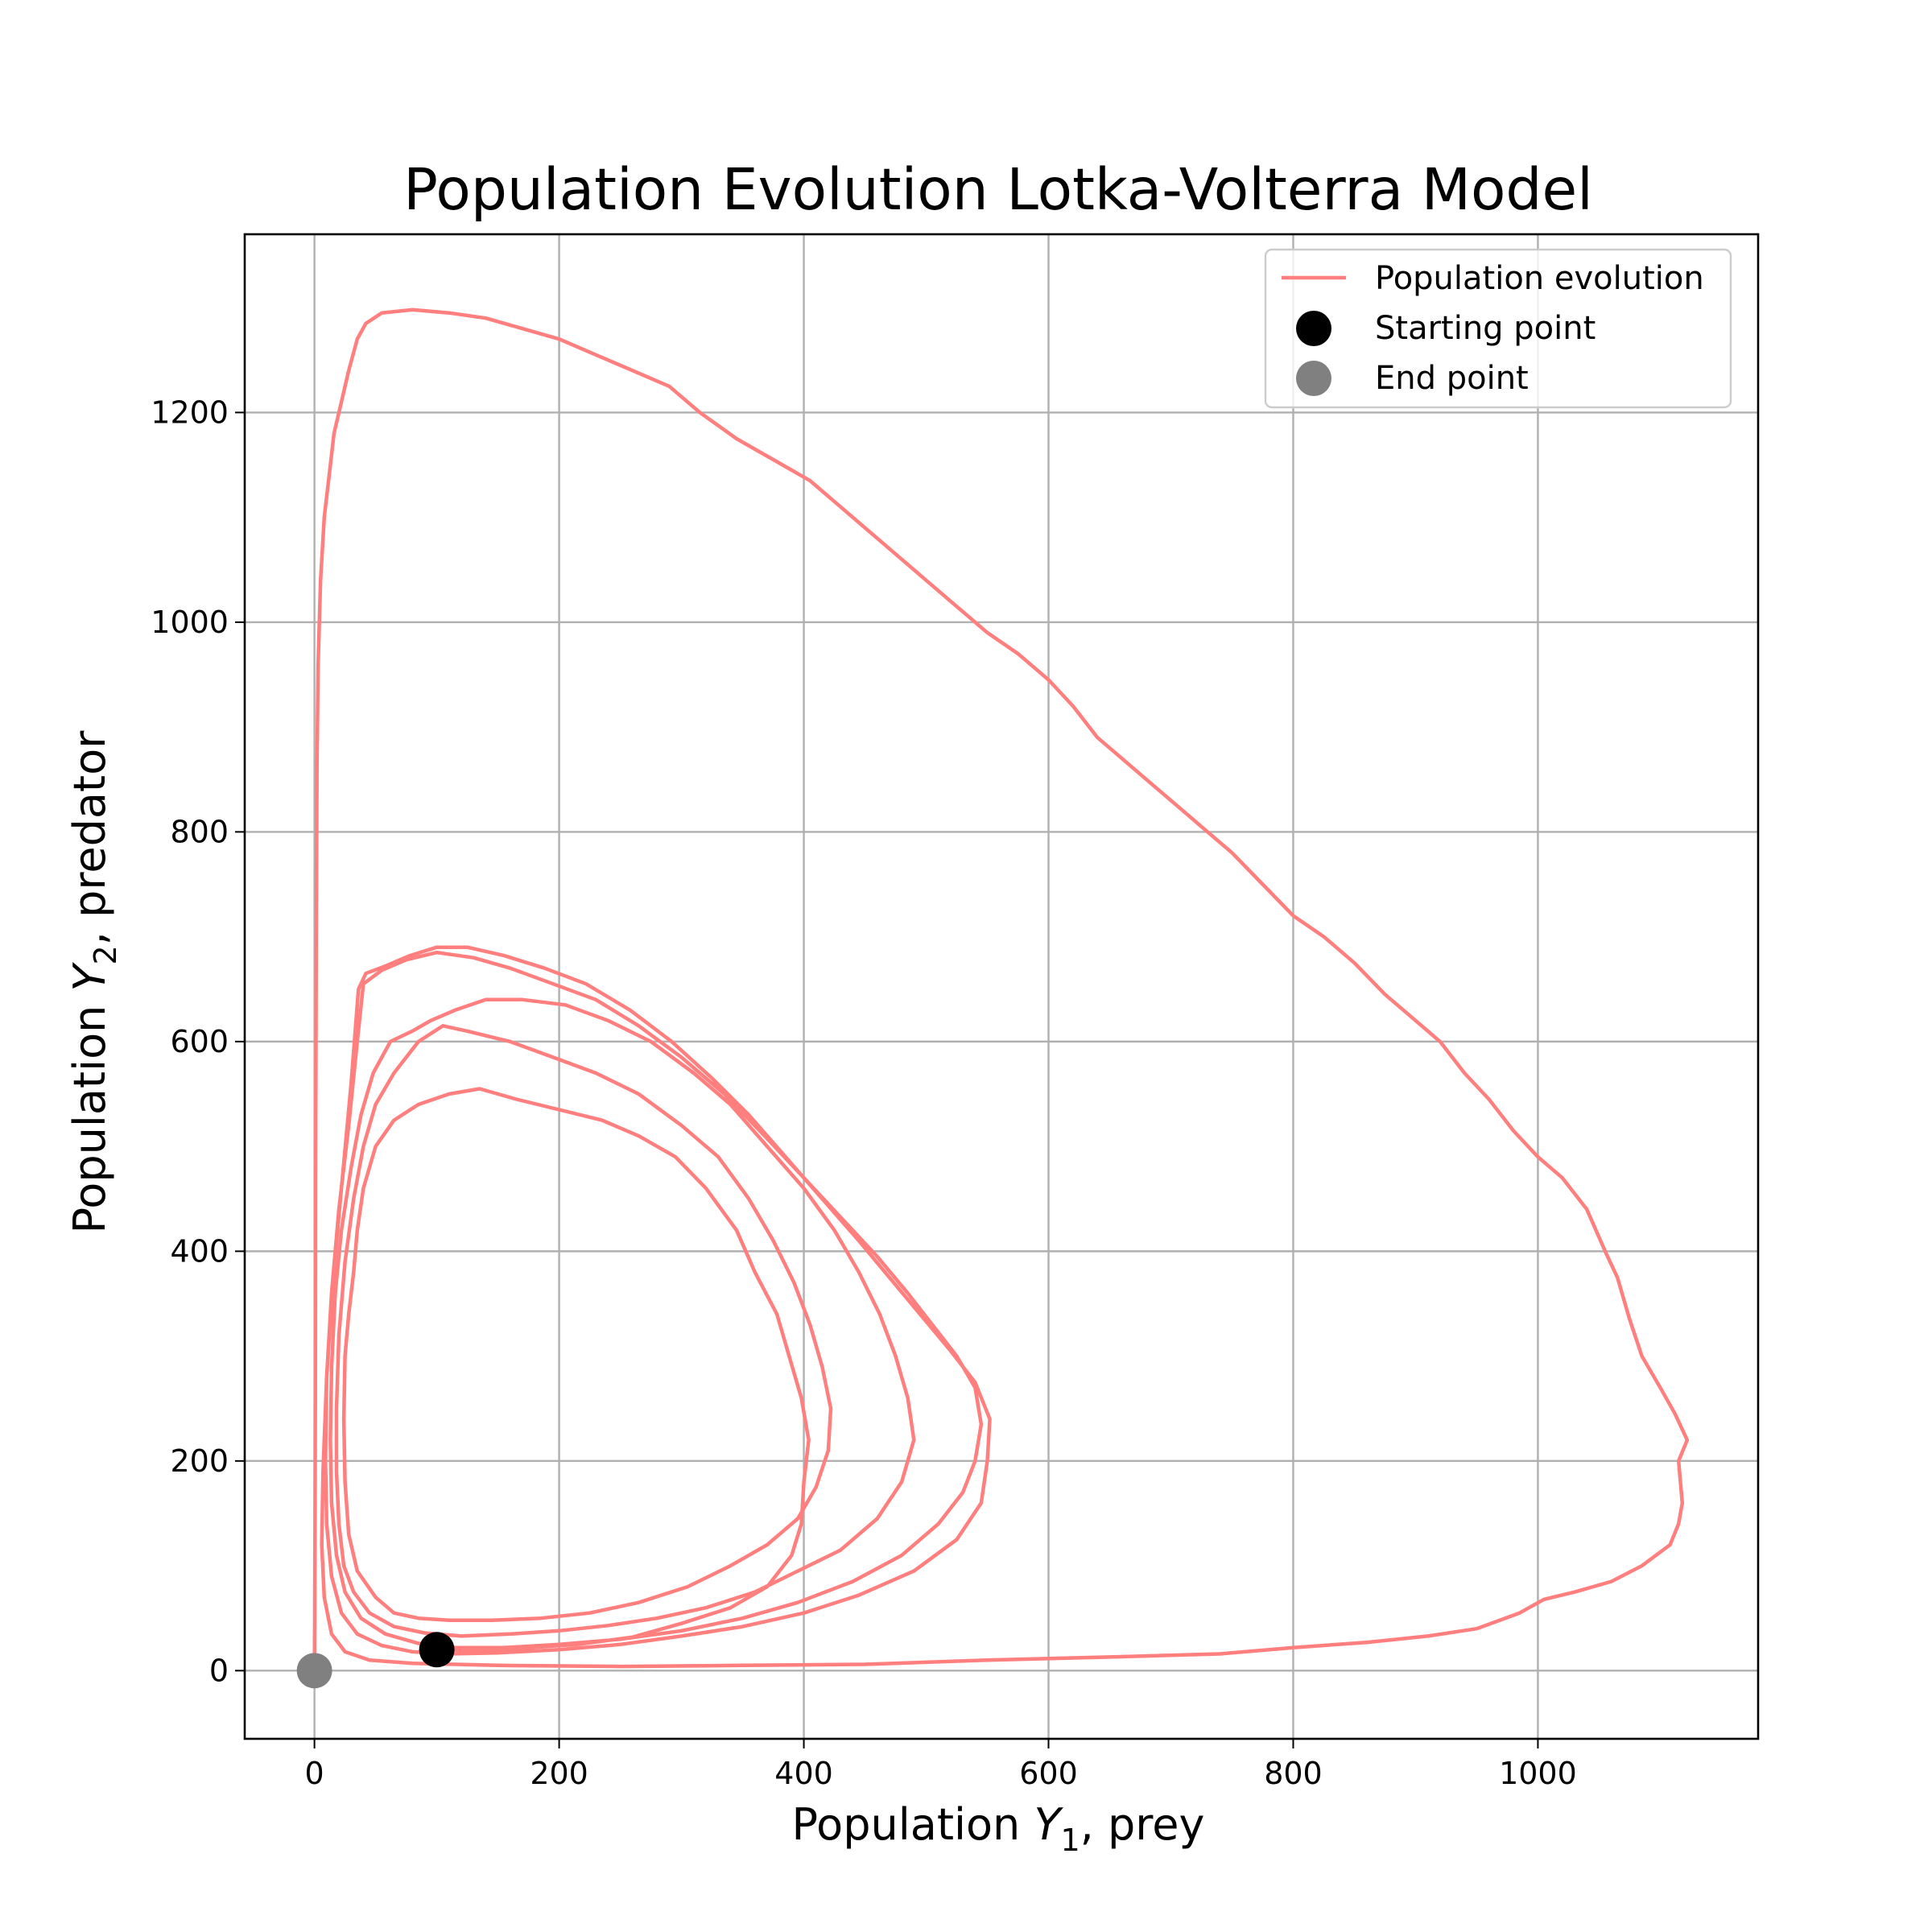 The image size is (1932, 1932). What do you see at coordinates (803, 1773) in the screenshot?
I see `x-tick-label: 400` at bounding box center [803, 1773].